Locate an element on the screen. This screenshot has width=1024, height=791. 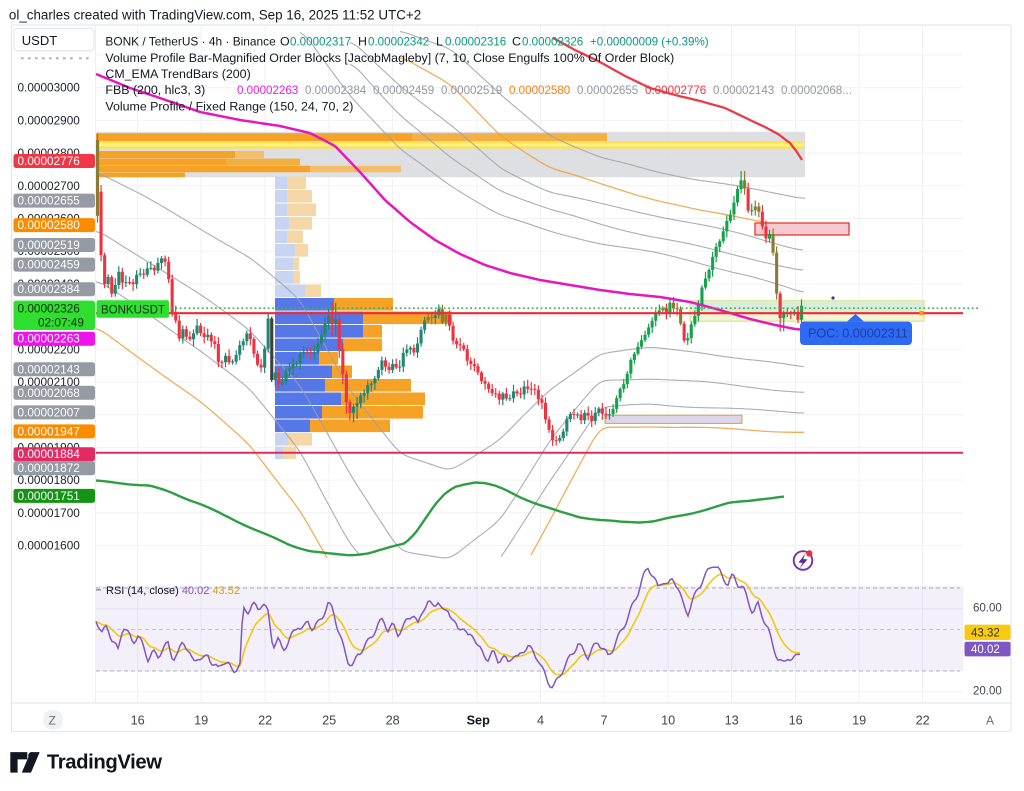
svg-text: USDT is located at coordinates (39, 40).